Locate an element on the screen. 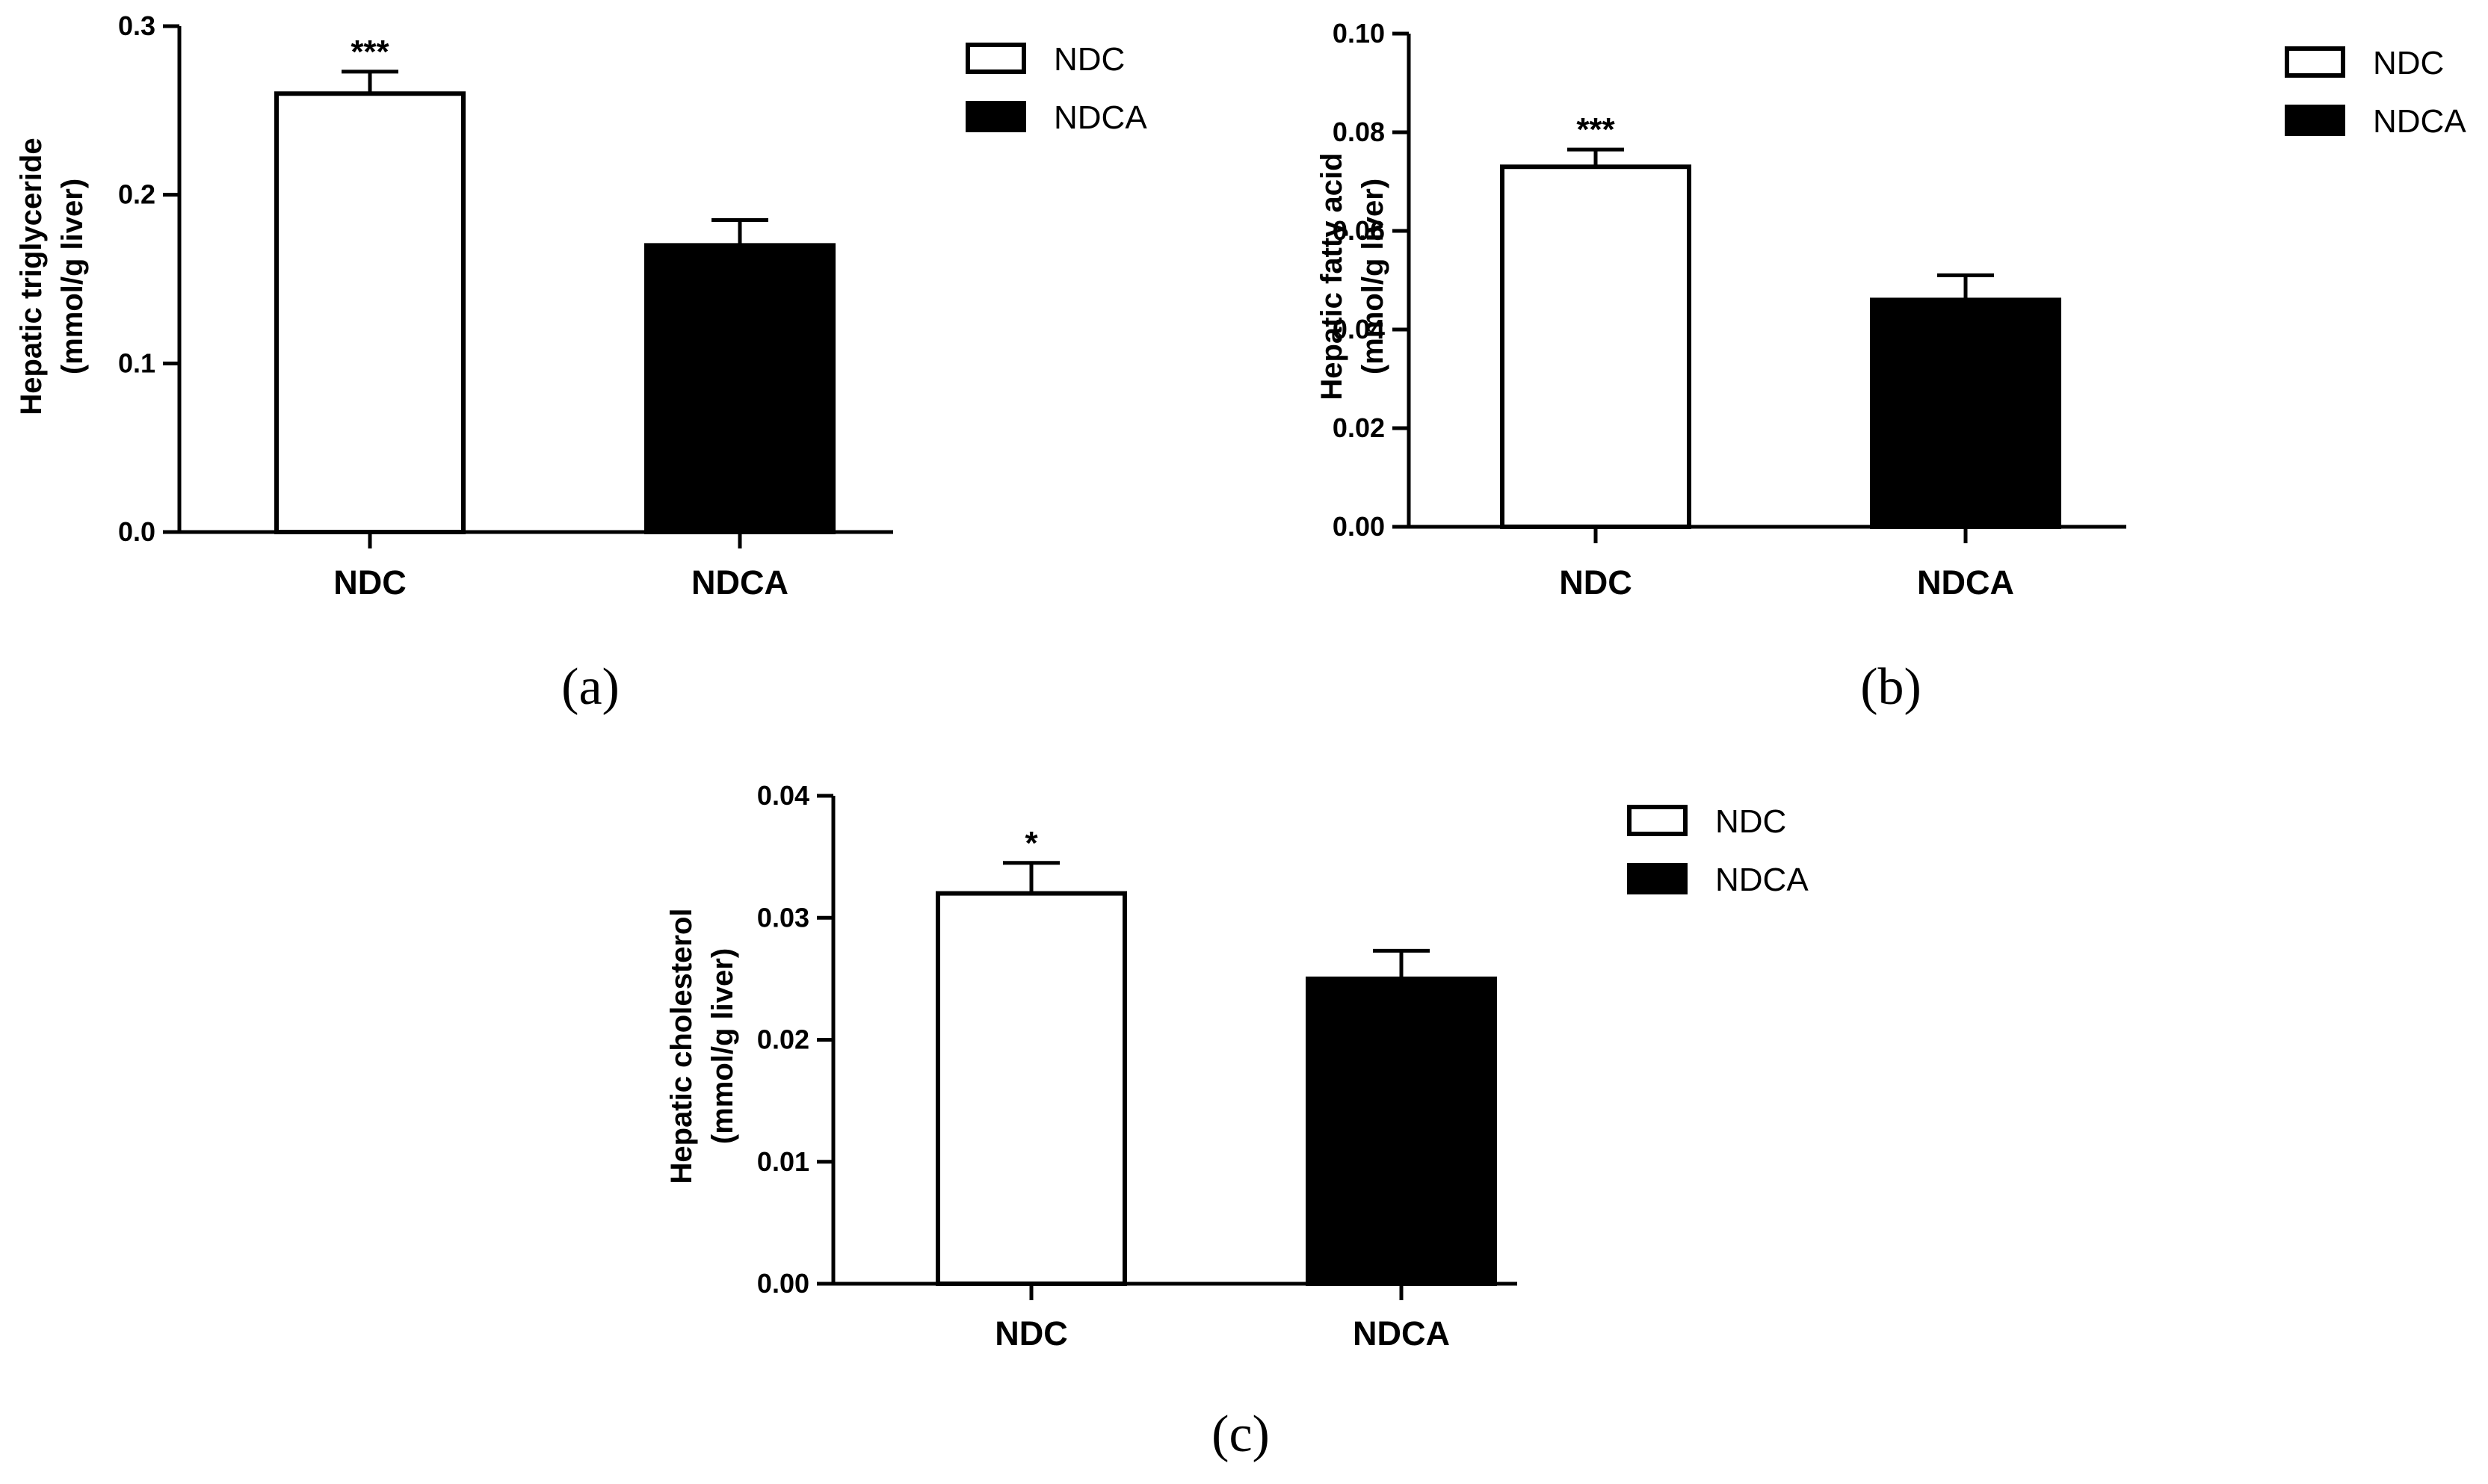  panel-label-c: (c) is located at coordinates (1240, 1435).